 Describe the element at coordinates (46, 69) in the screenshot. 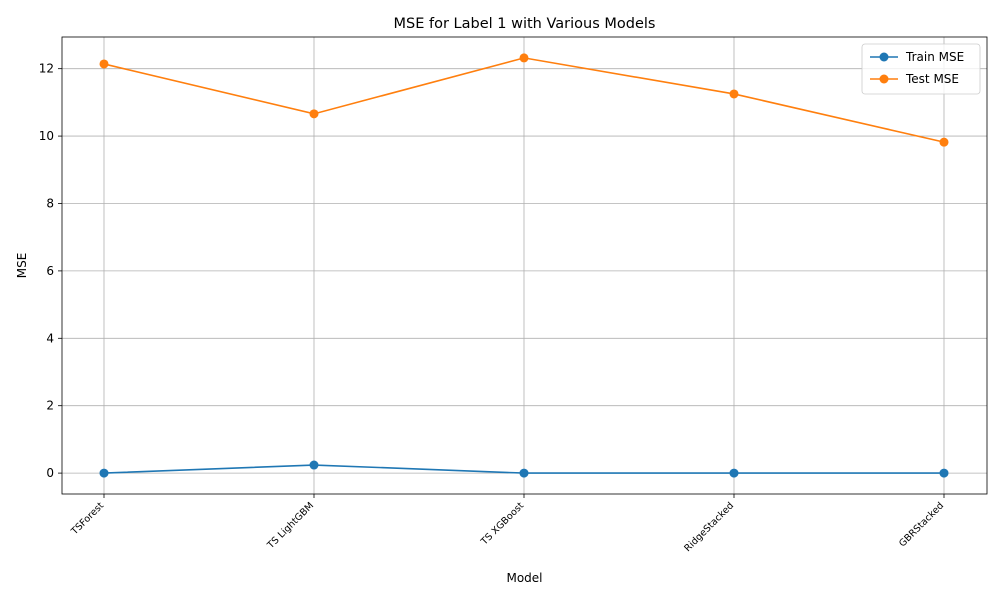

I see `y-tick-label: 12` at that location.